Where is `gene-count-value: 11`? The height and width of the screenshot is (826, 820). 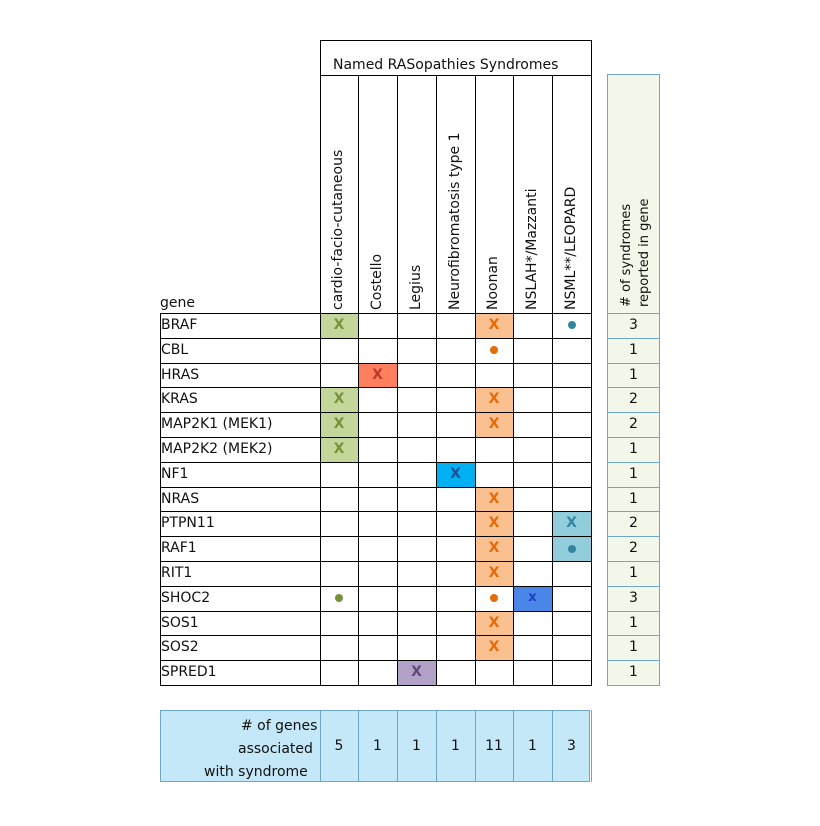
gene-count-value: 11 is located at coordinates (494, 746).